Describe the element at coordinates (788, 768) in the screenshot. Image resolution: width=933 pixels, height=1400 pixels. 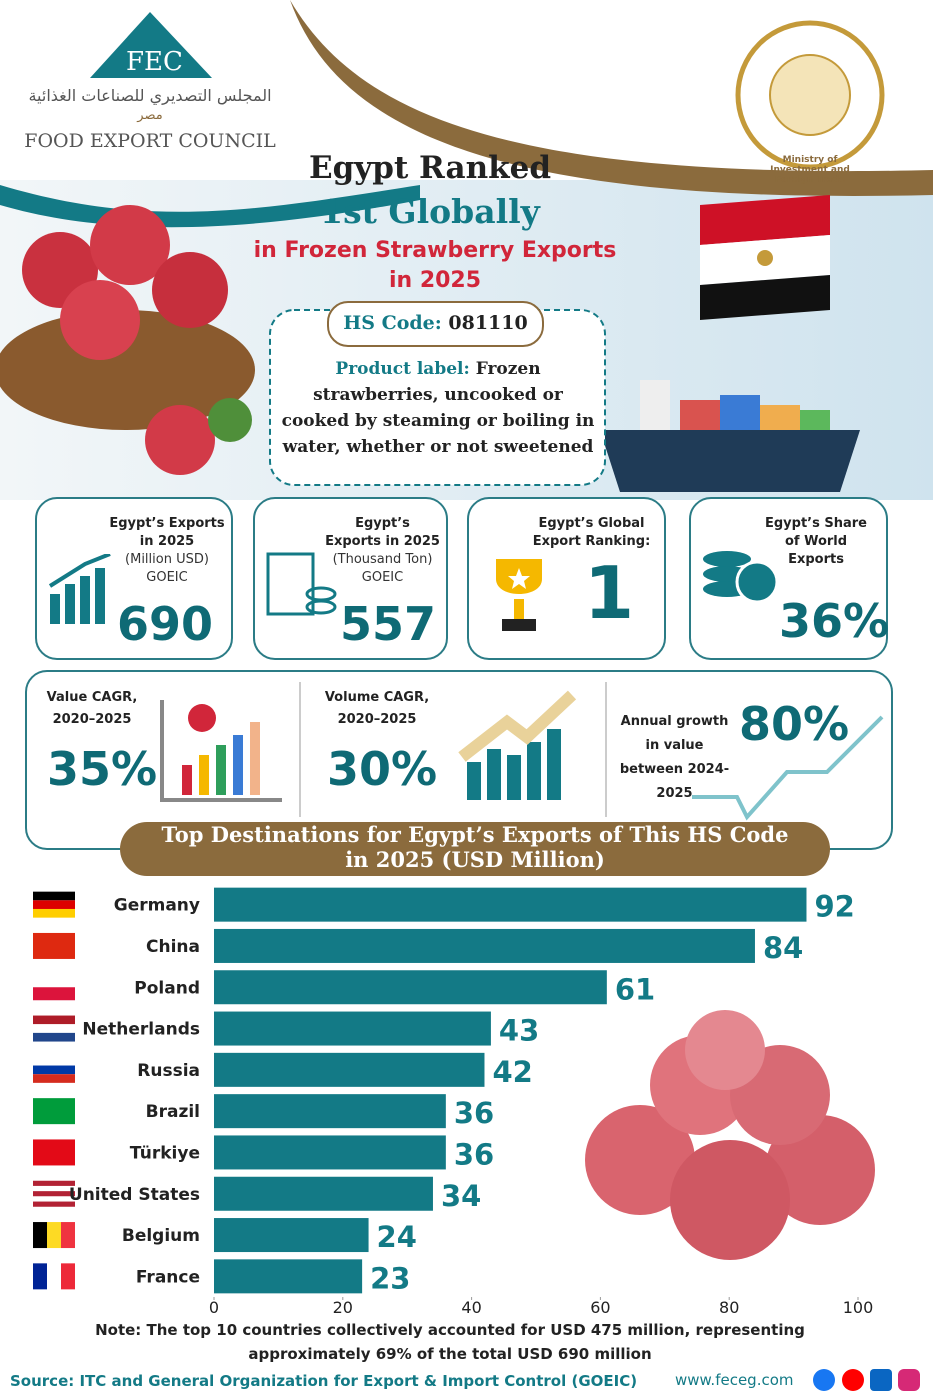
I see `trend-icon` at that location.